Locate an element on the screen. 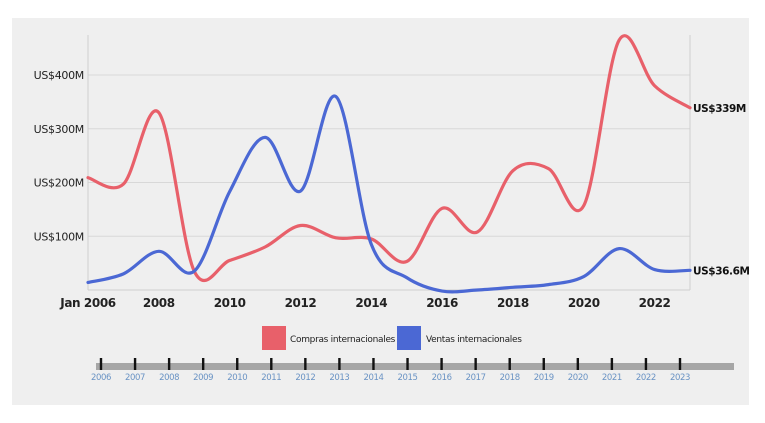 The height and width of the screenshot is (423, 765). ventas-end-label: US$36.6M is located at coordinates (721, 271).